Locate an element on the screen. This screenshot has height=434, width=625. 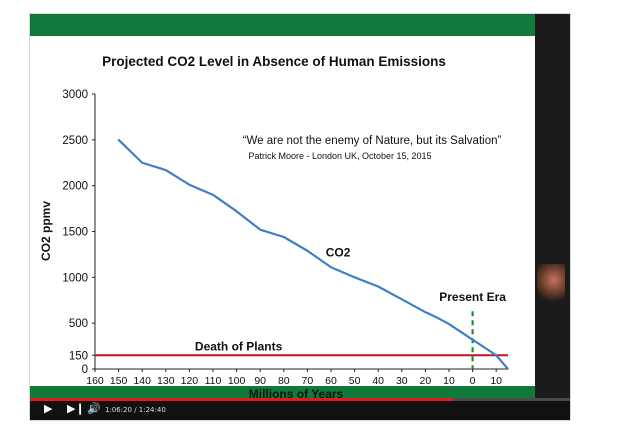
y-tick-label: 2000 is located at coordinates (75, 187).